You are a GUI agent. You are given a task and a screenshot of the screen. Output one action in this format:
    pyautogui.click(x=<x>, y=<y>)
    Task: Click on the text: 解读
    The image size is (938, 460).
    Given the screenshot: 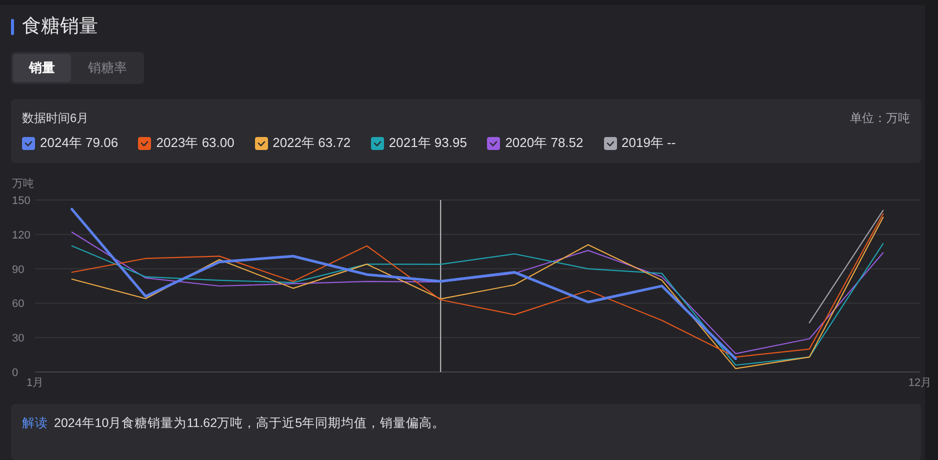 What is the action you would take?
    pyautogui.click(x=35, y=423)
    